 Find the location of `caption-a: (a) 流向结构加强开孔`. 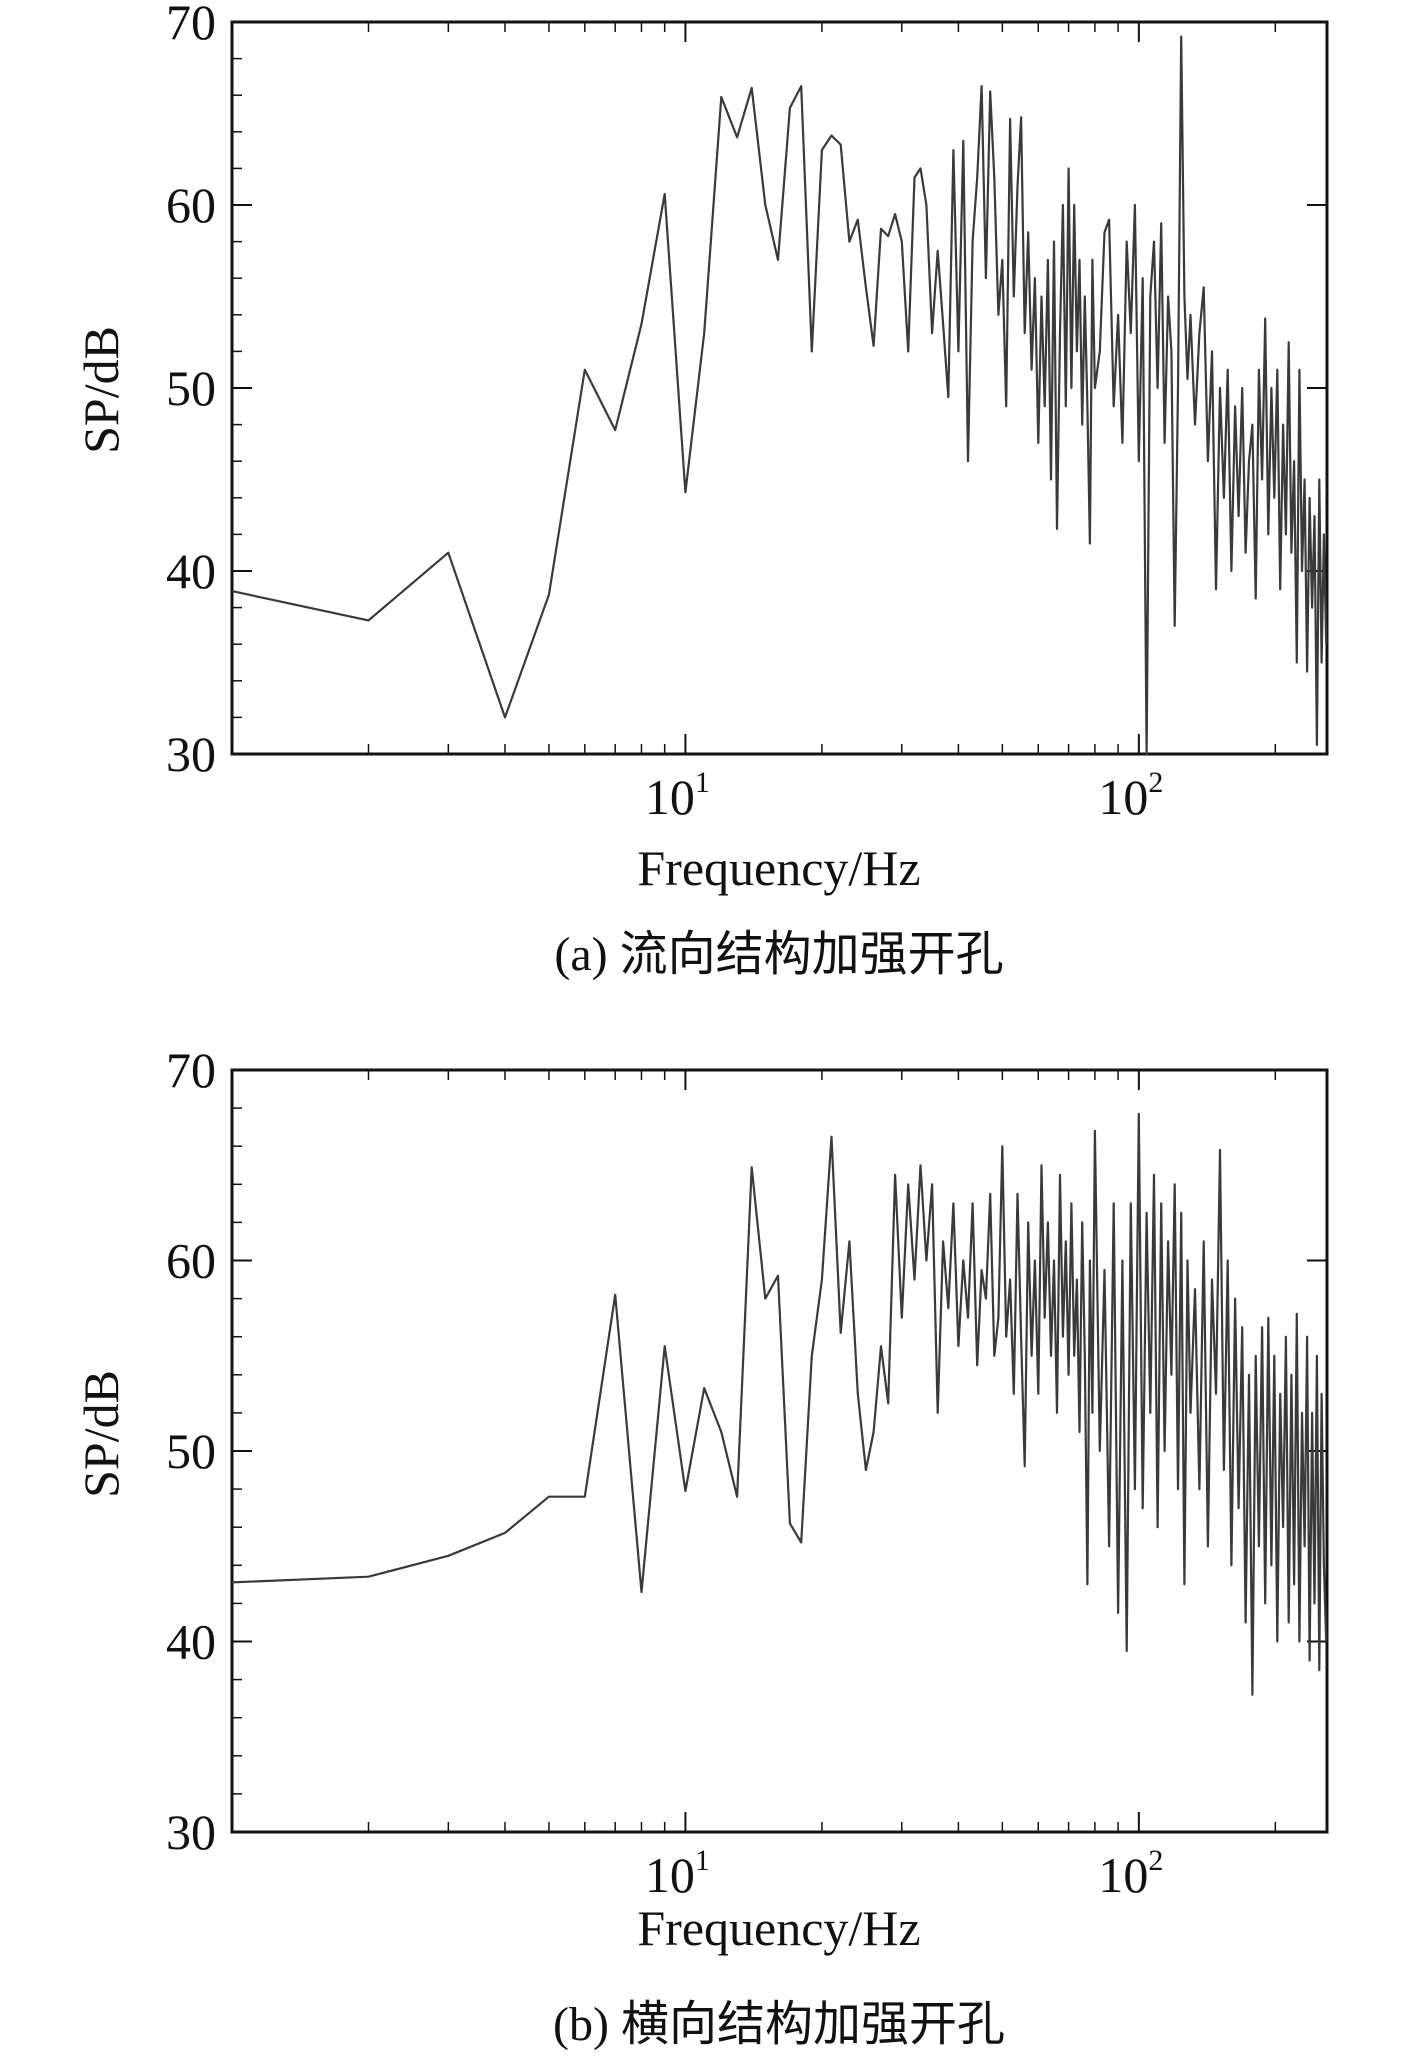

caption-a: (a) 流向结构加强开孔 is located at coordinates (778, 954).